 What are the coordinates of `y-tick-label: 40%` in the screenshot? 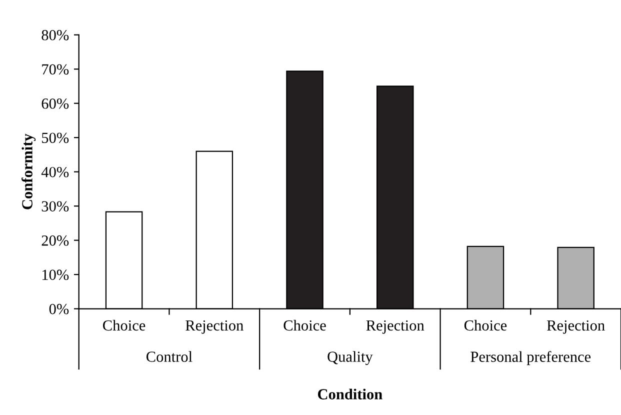 It's located at (55, 172).